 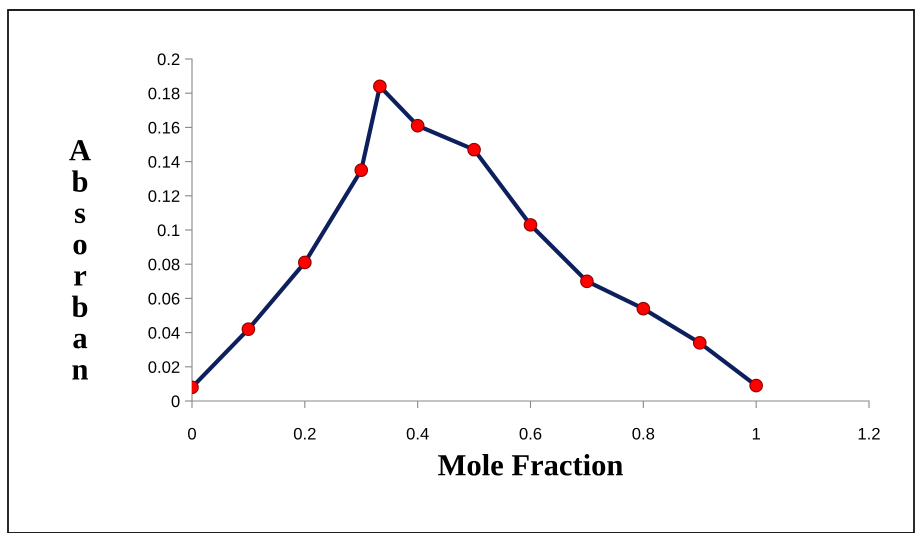 I want to click on x-tick-label: 1.2, so click(x=869, y=434).